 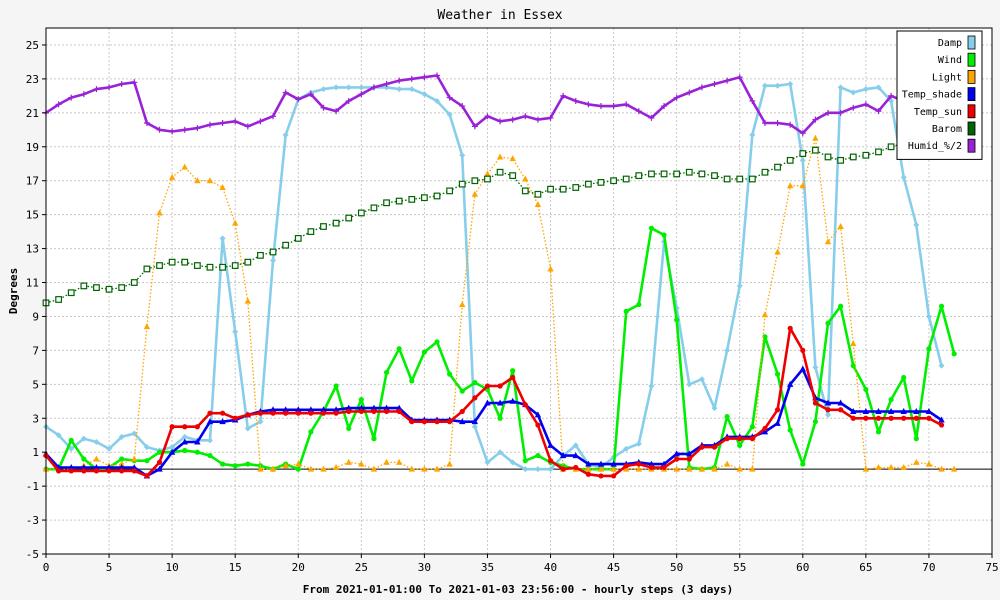 What do you see at coordinates (991, 567) in the screenshot?
I see `x-tick-label: 75` at bounding box center [991, 567].